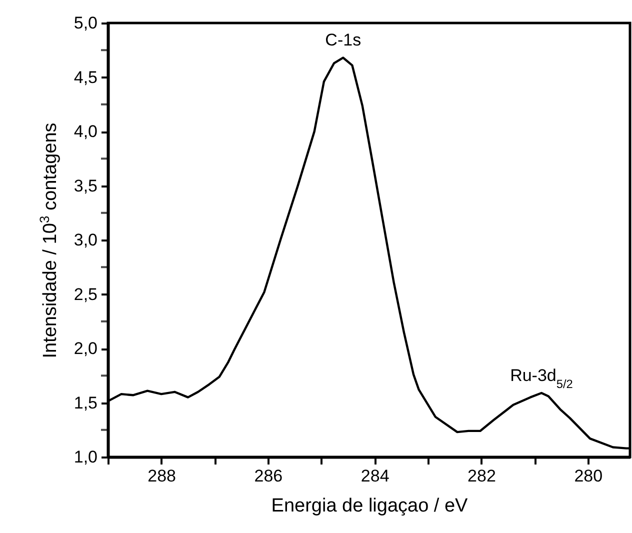  Describe the element at coordinates (86, 77) in the screenshot. I see `y-tick-label: 4,5` at that location.